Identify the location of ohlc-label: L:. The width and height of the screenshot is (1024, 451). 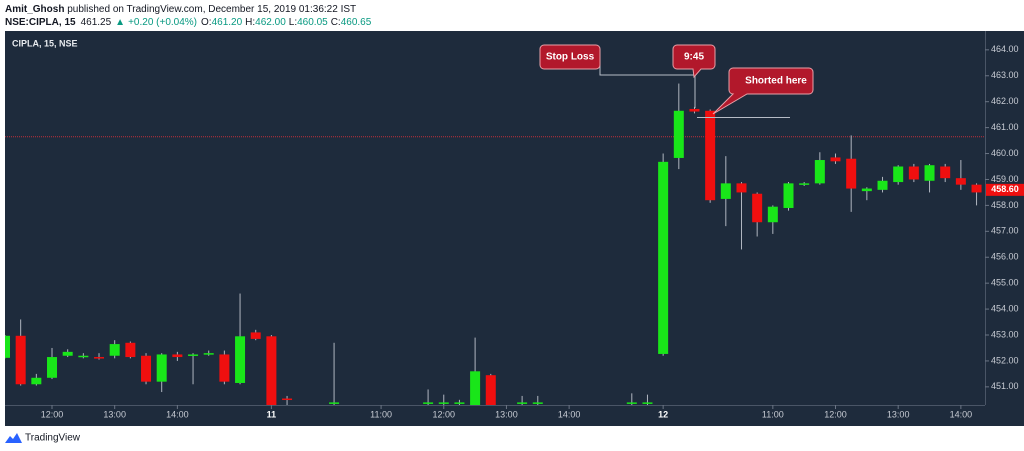
(293, 22).